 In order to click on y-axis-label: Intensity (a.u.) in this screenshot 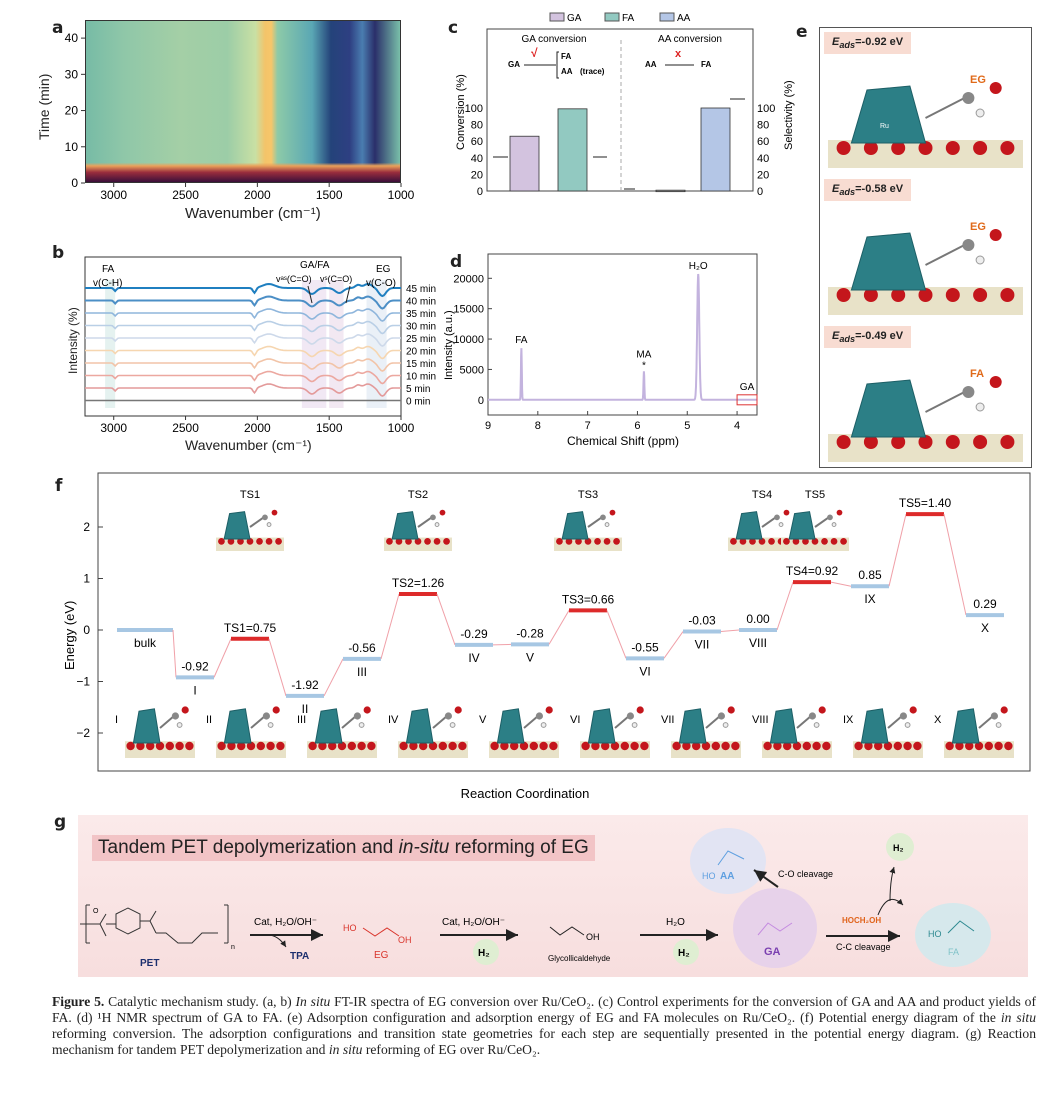, I will do `click(449, 345)`.